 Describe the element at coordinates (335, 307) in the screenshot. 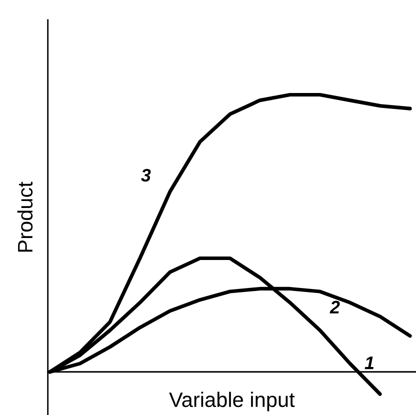

I see `series-label: 2` at that location.